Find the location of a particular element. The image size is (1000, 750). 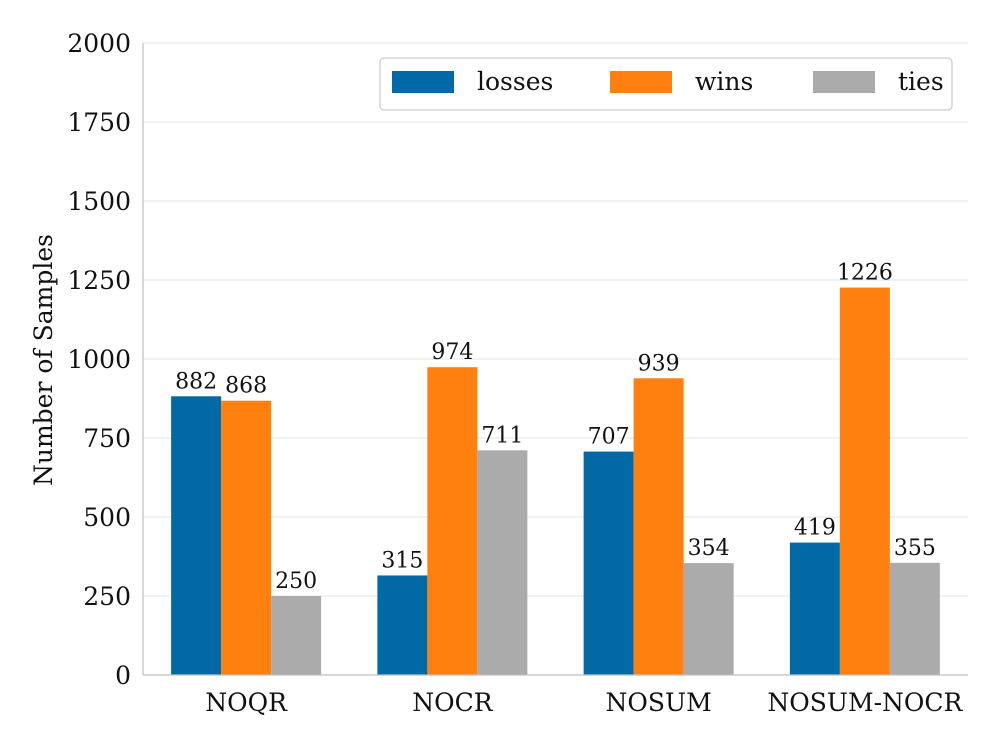

y-tick-label: 750 is located at coordinates (107, 438).